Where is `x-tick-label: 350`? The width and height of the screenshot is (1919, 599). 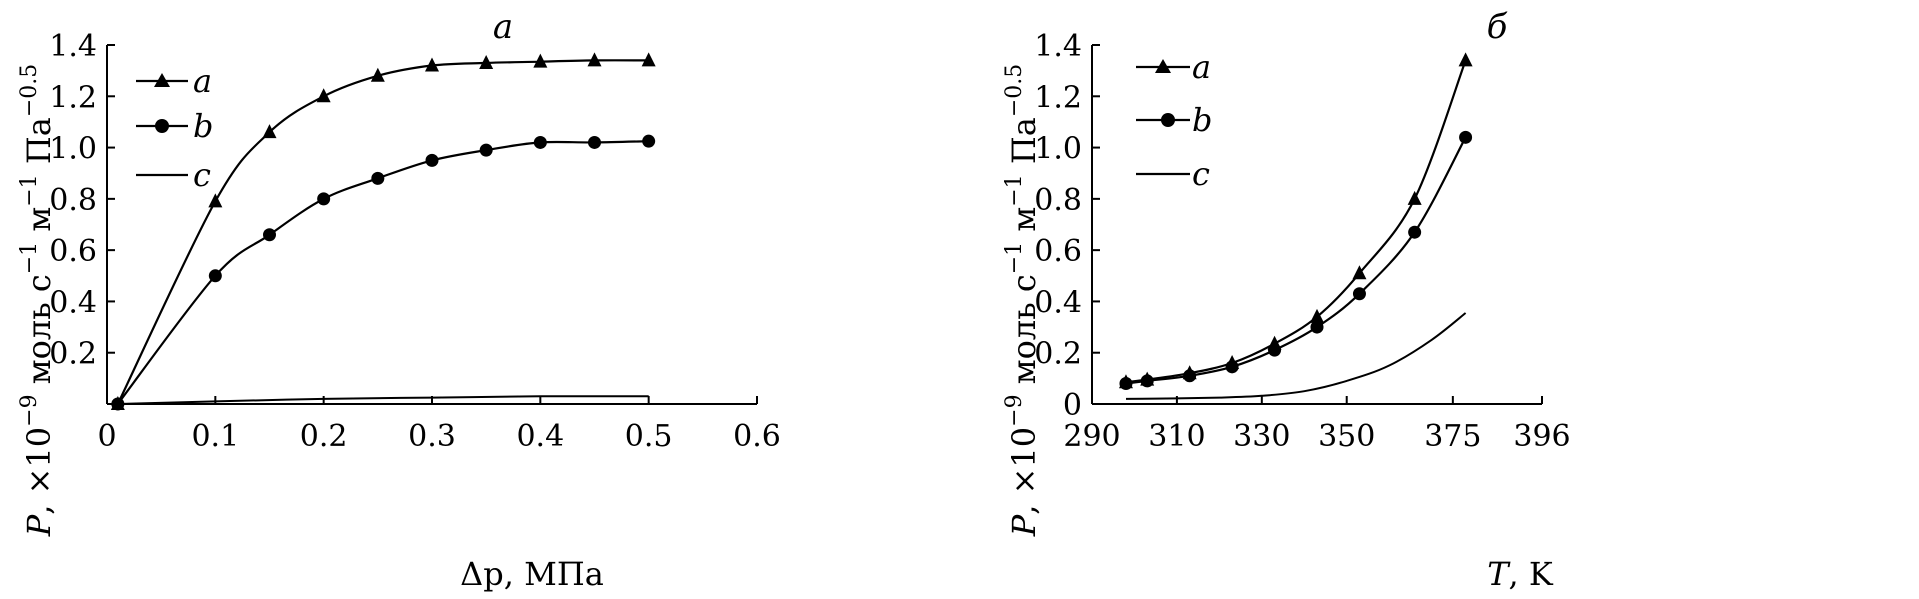
x-tick-label: 350 is located at coordinates (1346, 436).